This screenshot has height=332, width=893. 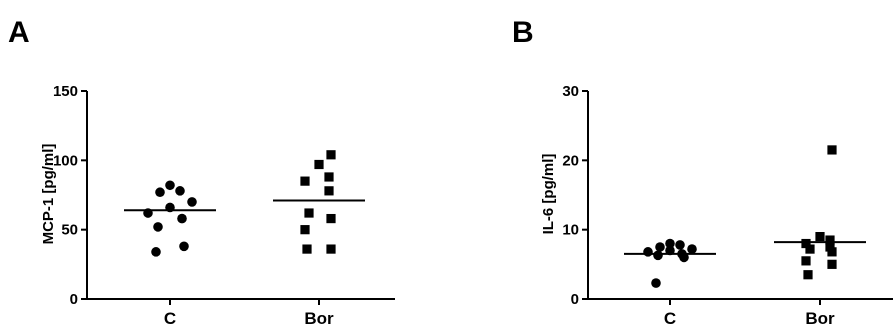 I want to click on y-tick-label: 30, so click(x=570, y=91).